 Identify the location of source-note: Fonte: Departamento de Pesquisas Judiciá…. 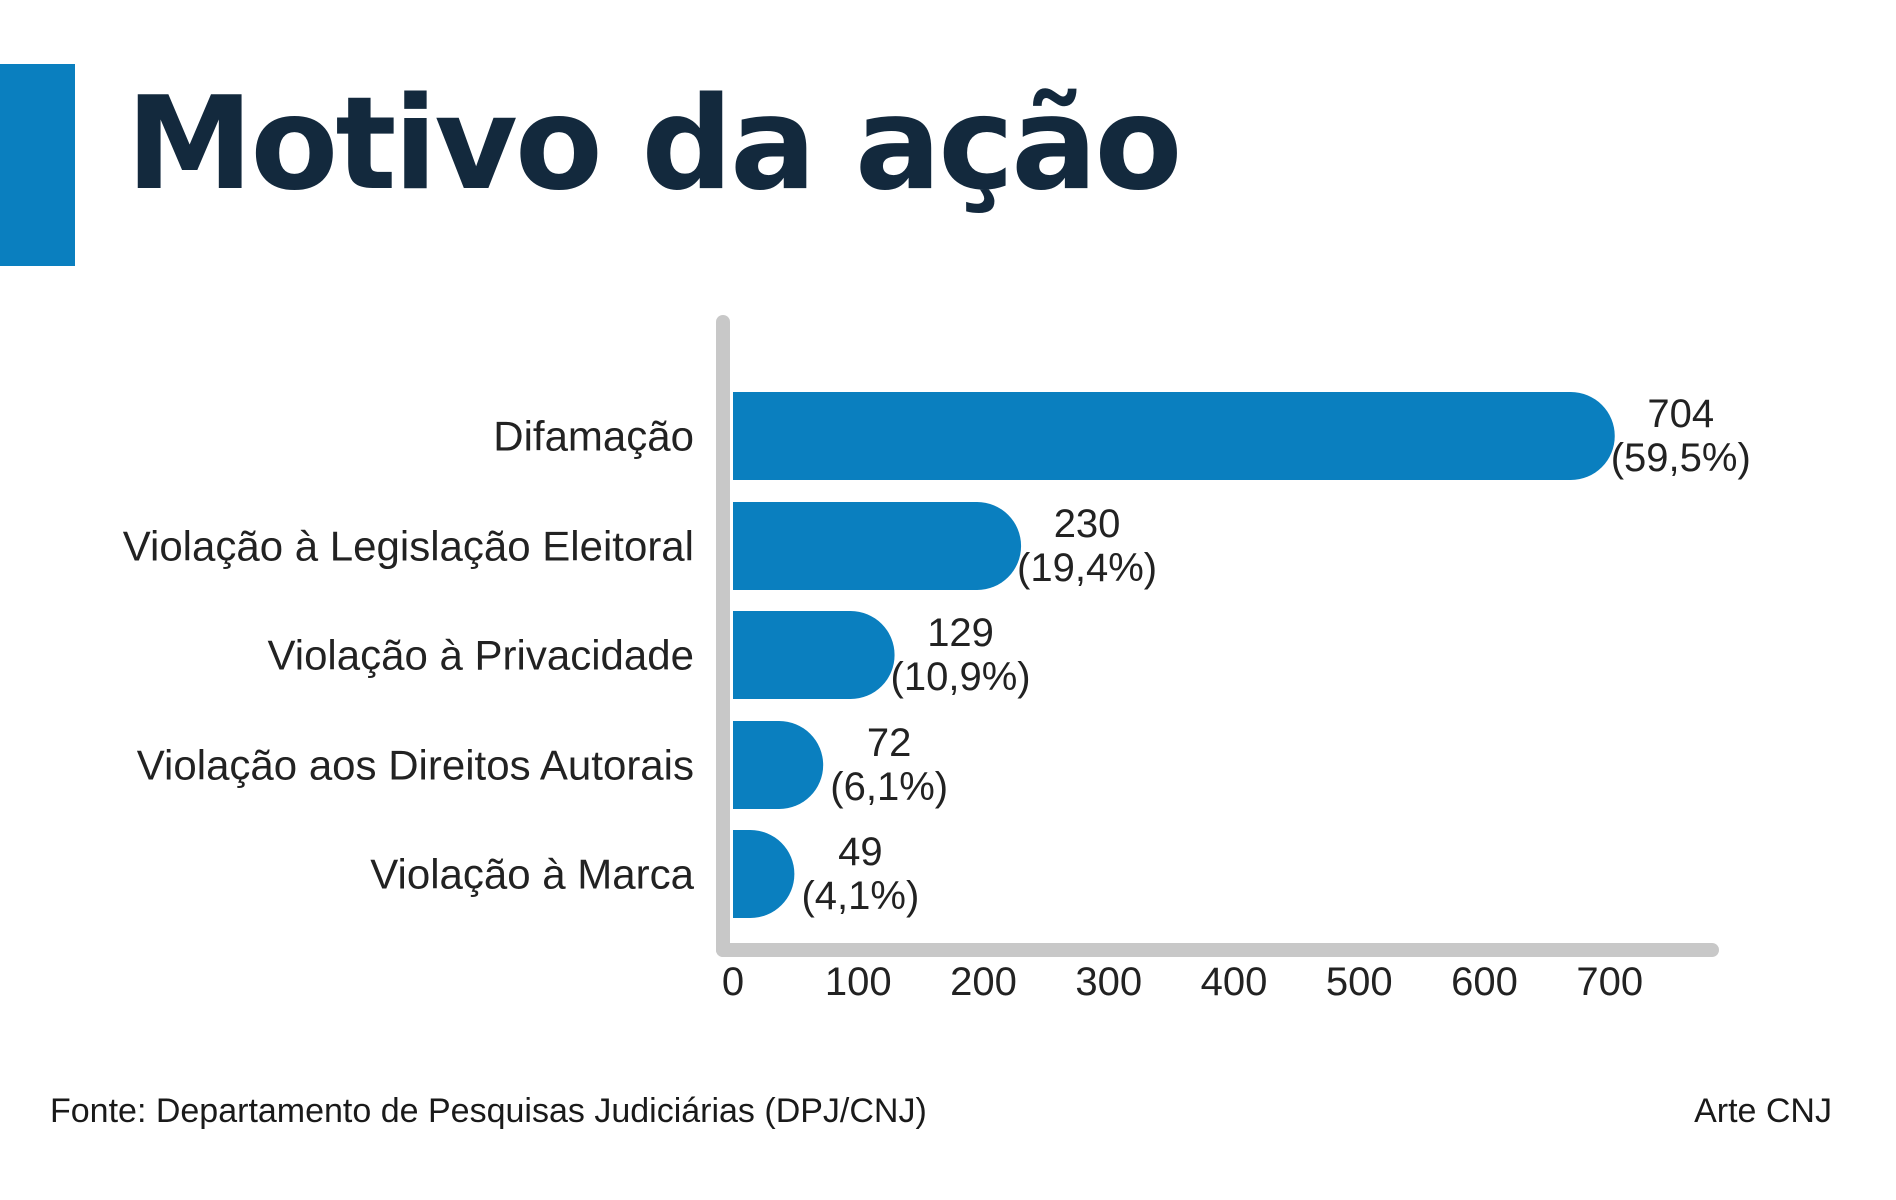
(488, 1111).